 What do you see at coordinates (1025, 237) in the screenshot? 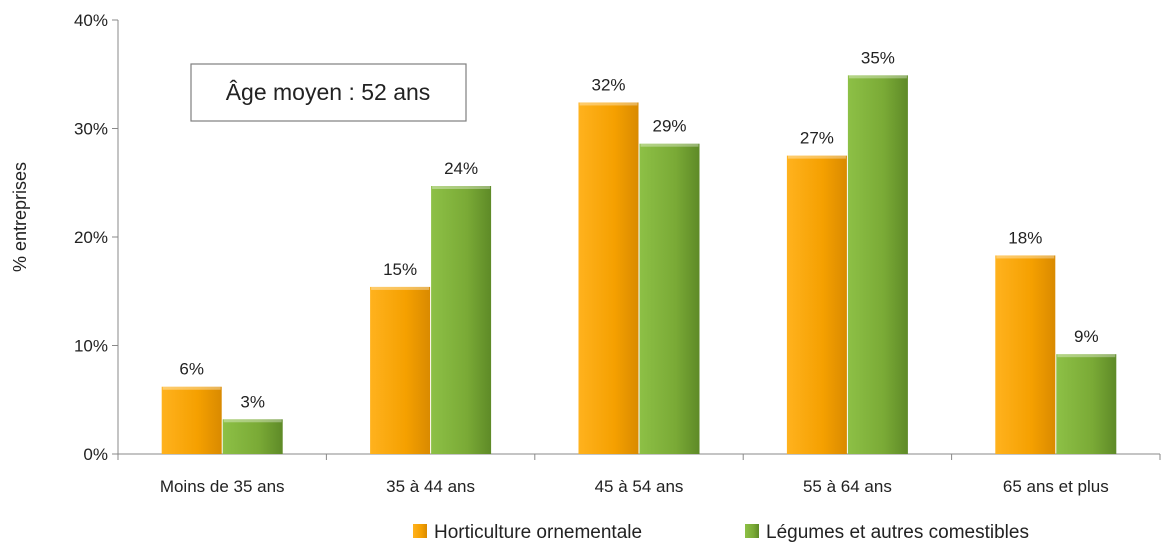
I see `data-label: 18%` at bounding box center [1025, 237].